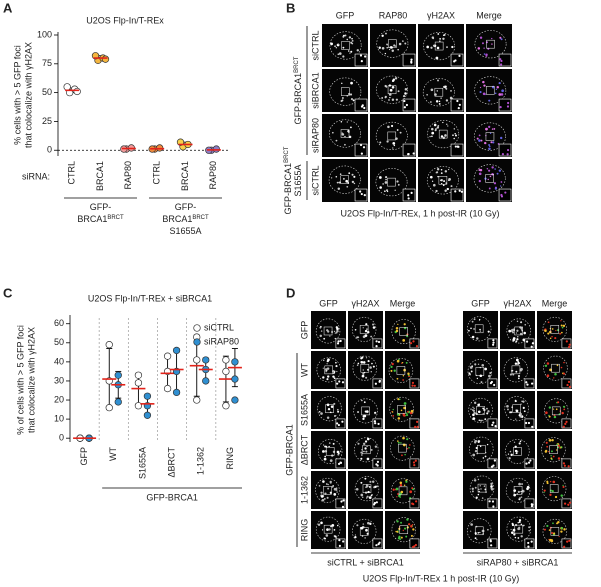 This screenshot has height=587, width=601. Describe the element at coordinates (315, 90) in the screenshot. I see `row-label: siBRCA1` at that location.